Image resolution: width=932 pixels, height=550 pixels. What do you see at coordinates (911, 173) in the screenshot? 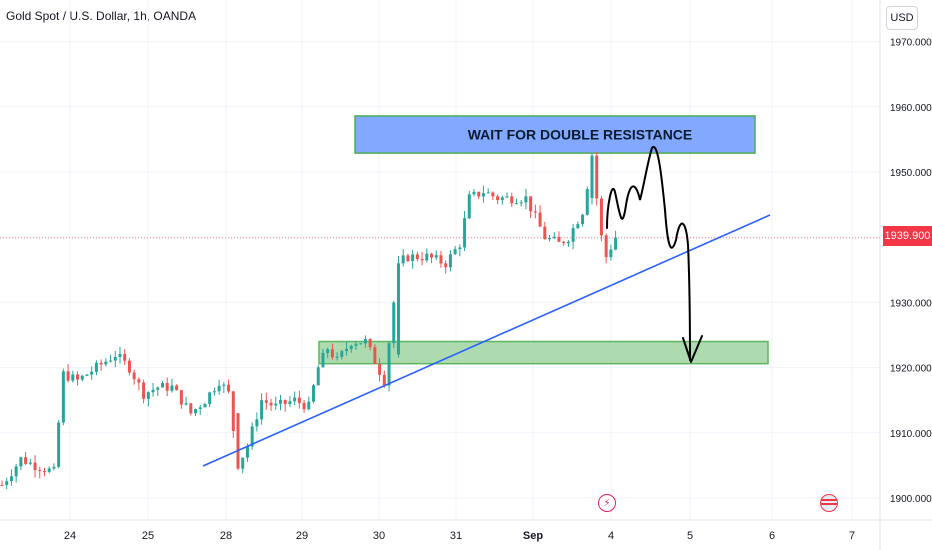
I see `y-tick-label: 1950.000` at bounding box center [911, 173].